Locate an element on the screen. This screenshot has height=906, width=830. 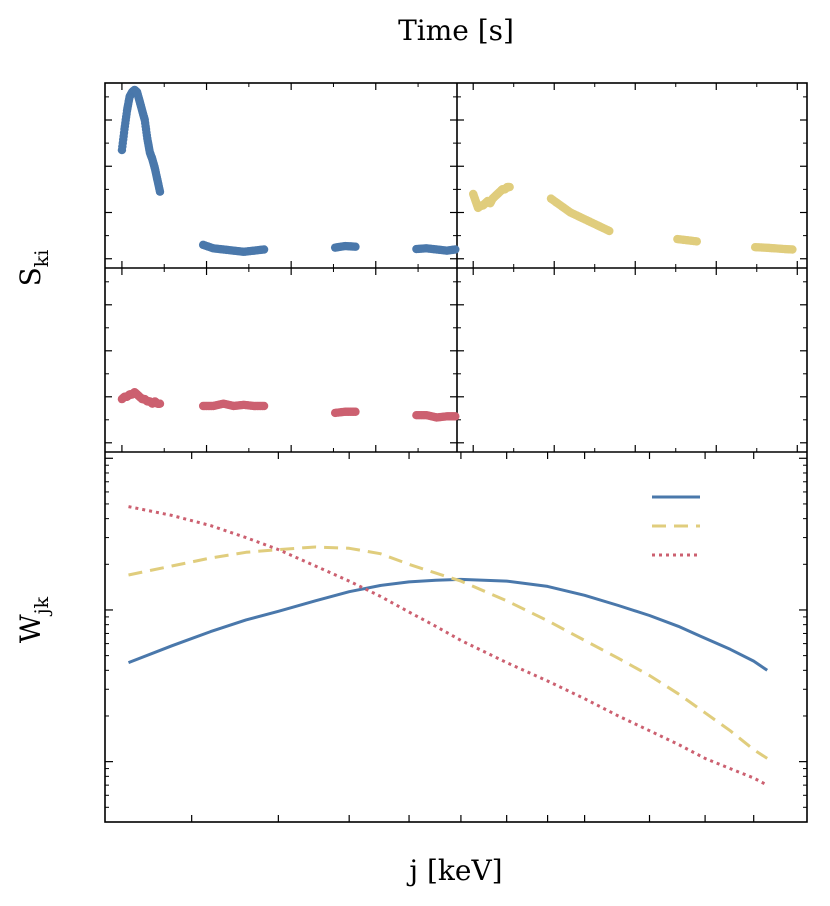
top-y-axis-label: Ski is located at coordinates (33, 268).